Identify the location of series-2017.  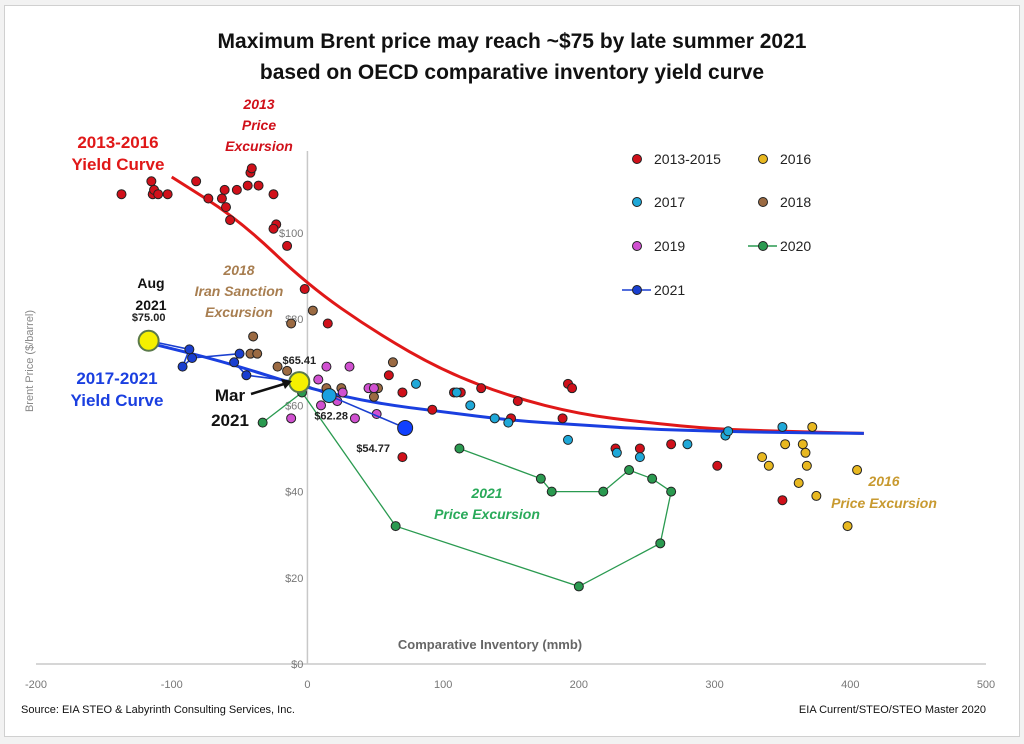
(599, 420).